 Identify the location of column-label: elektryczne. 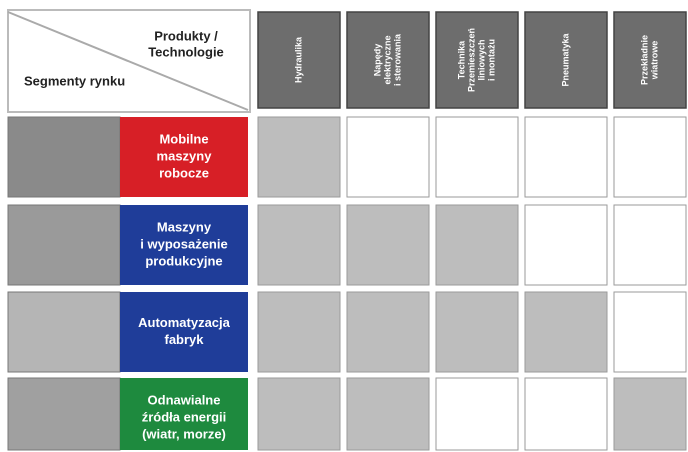
(387, 59).